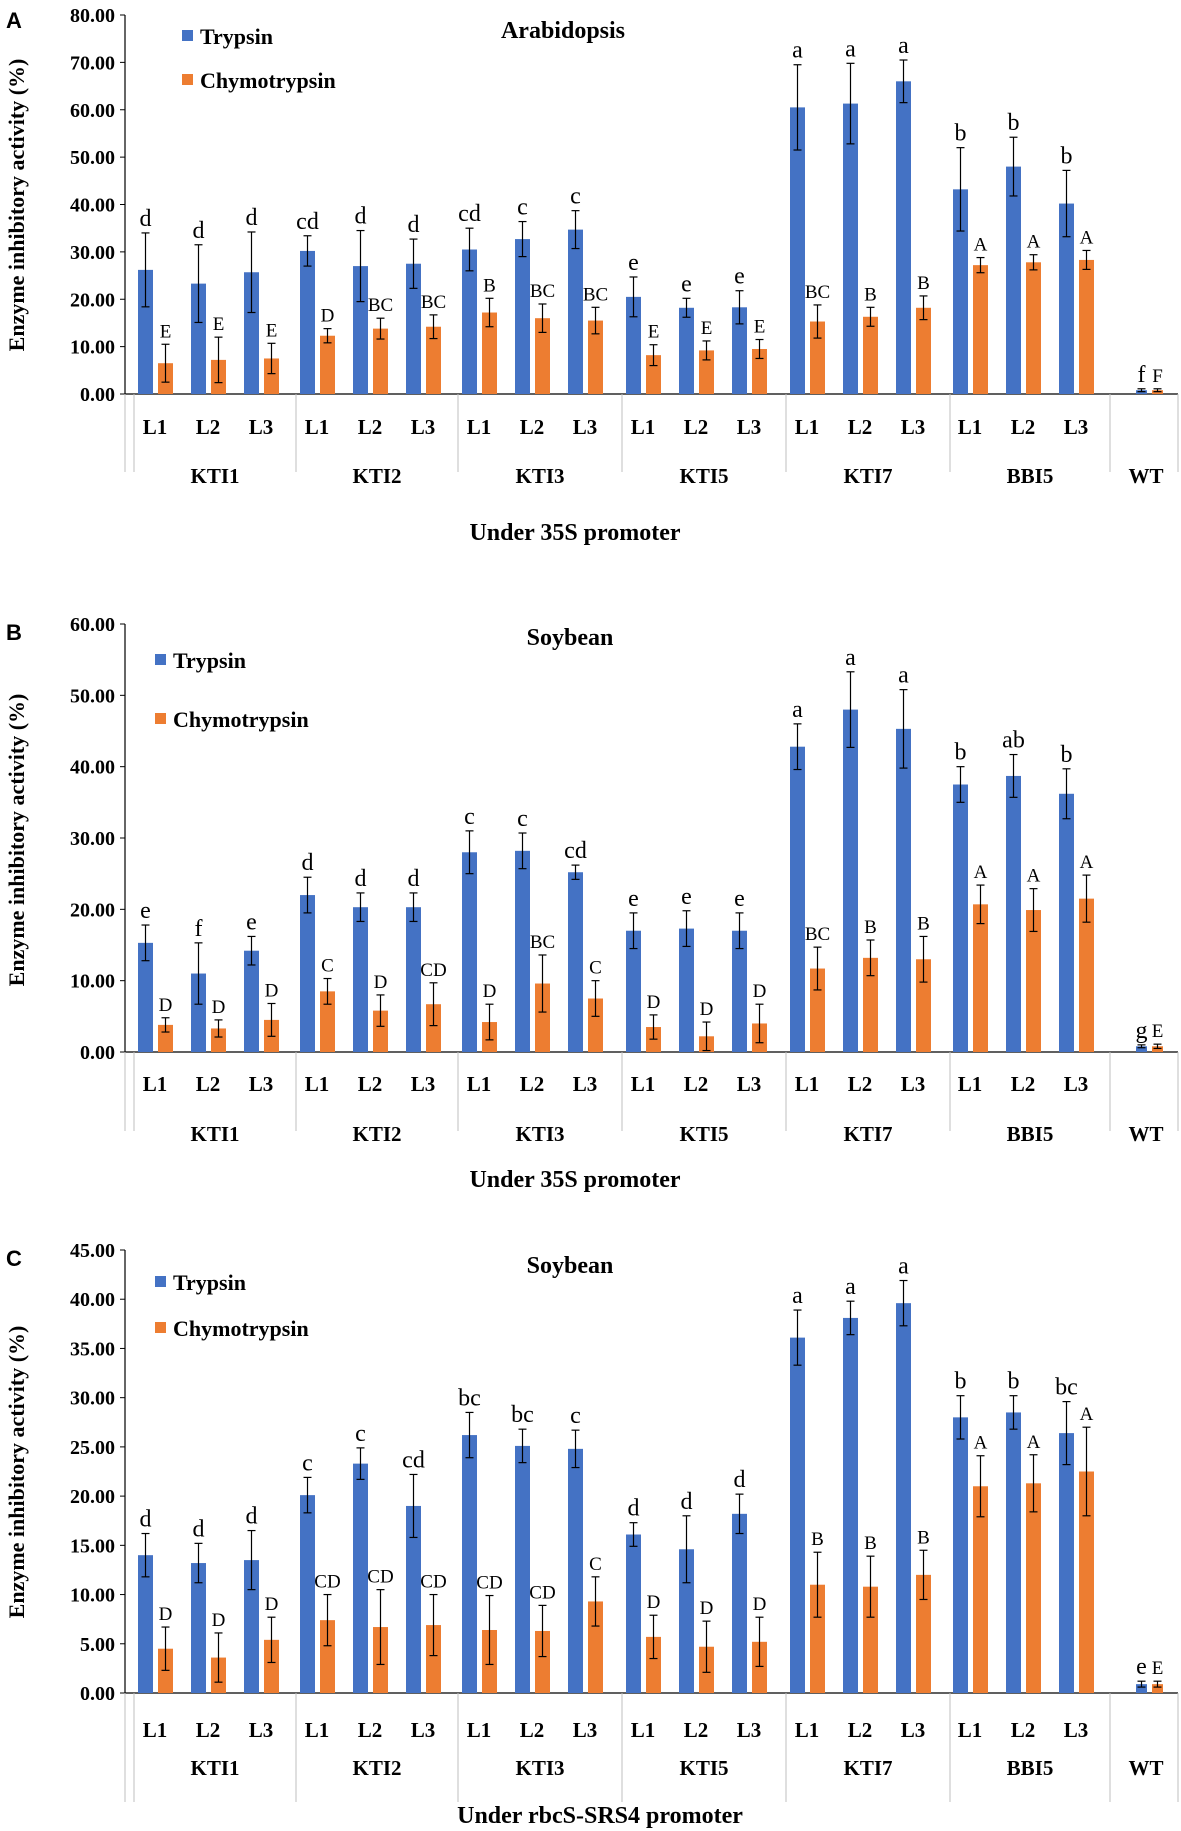 This screenshot has height=1831, width=1181. What do you see at coordinates (268, 80) in the screenshot?
I see `legend-label-chymotrypsin: Chymotrypsin` at bounding box center [268, 80].